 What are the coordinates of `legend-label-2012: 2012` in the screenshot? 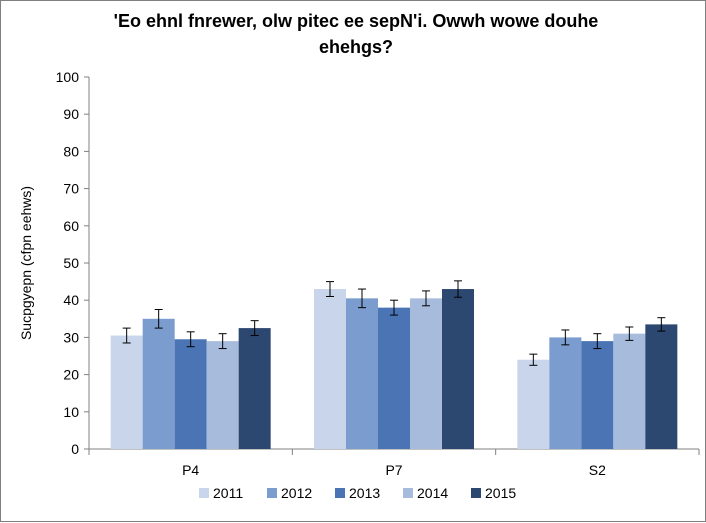 It's located at (296, 493).